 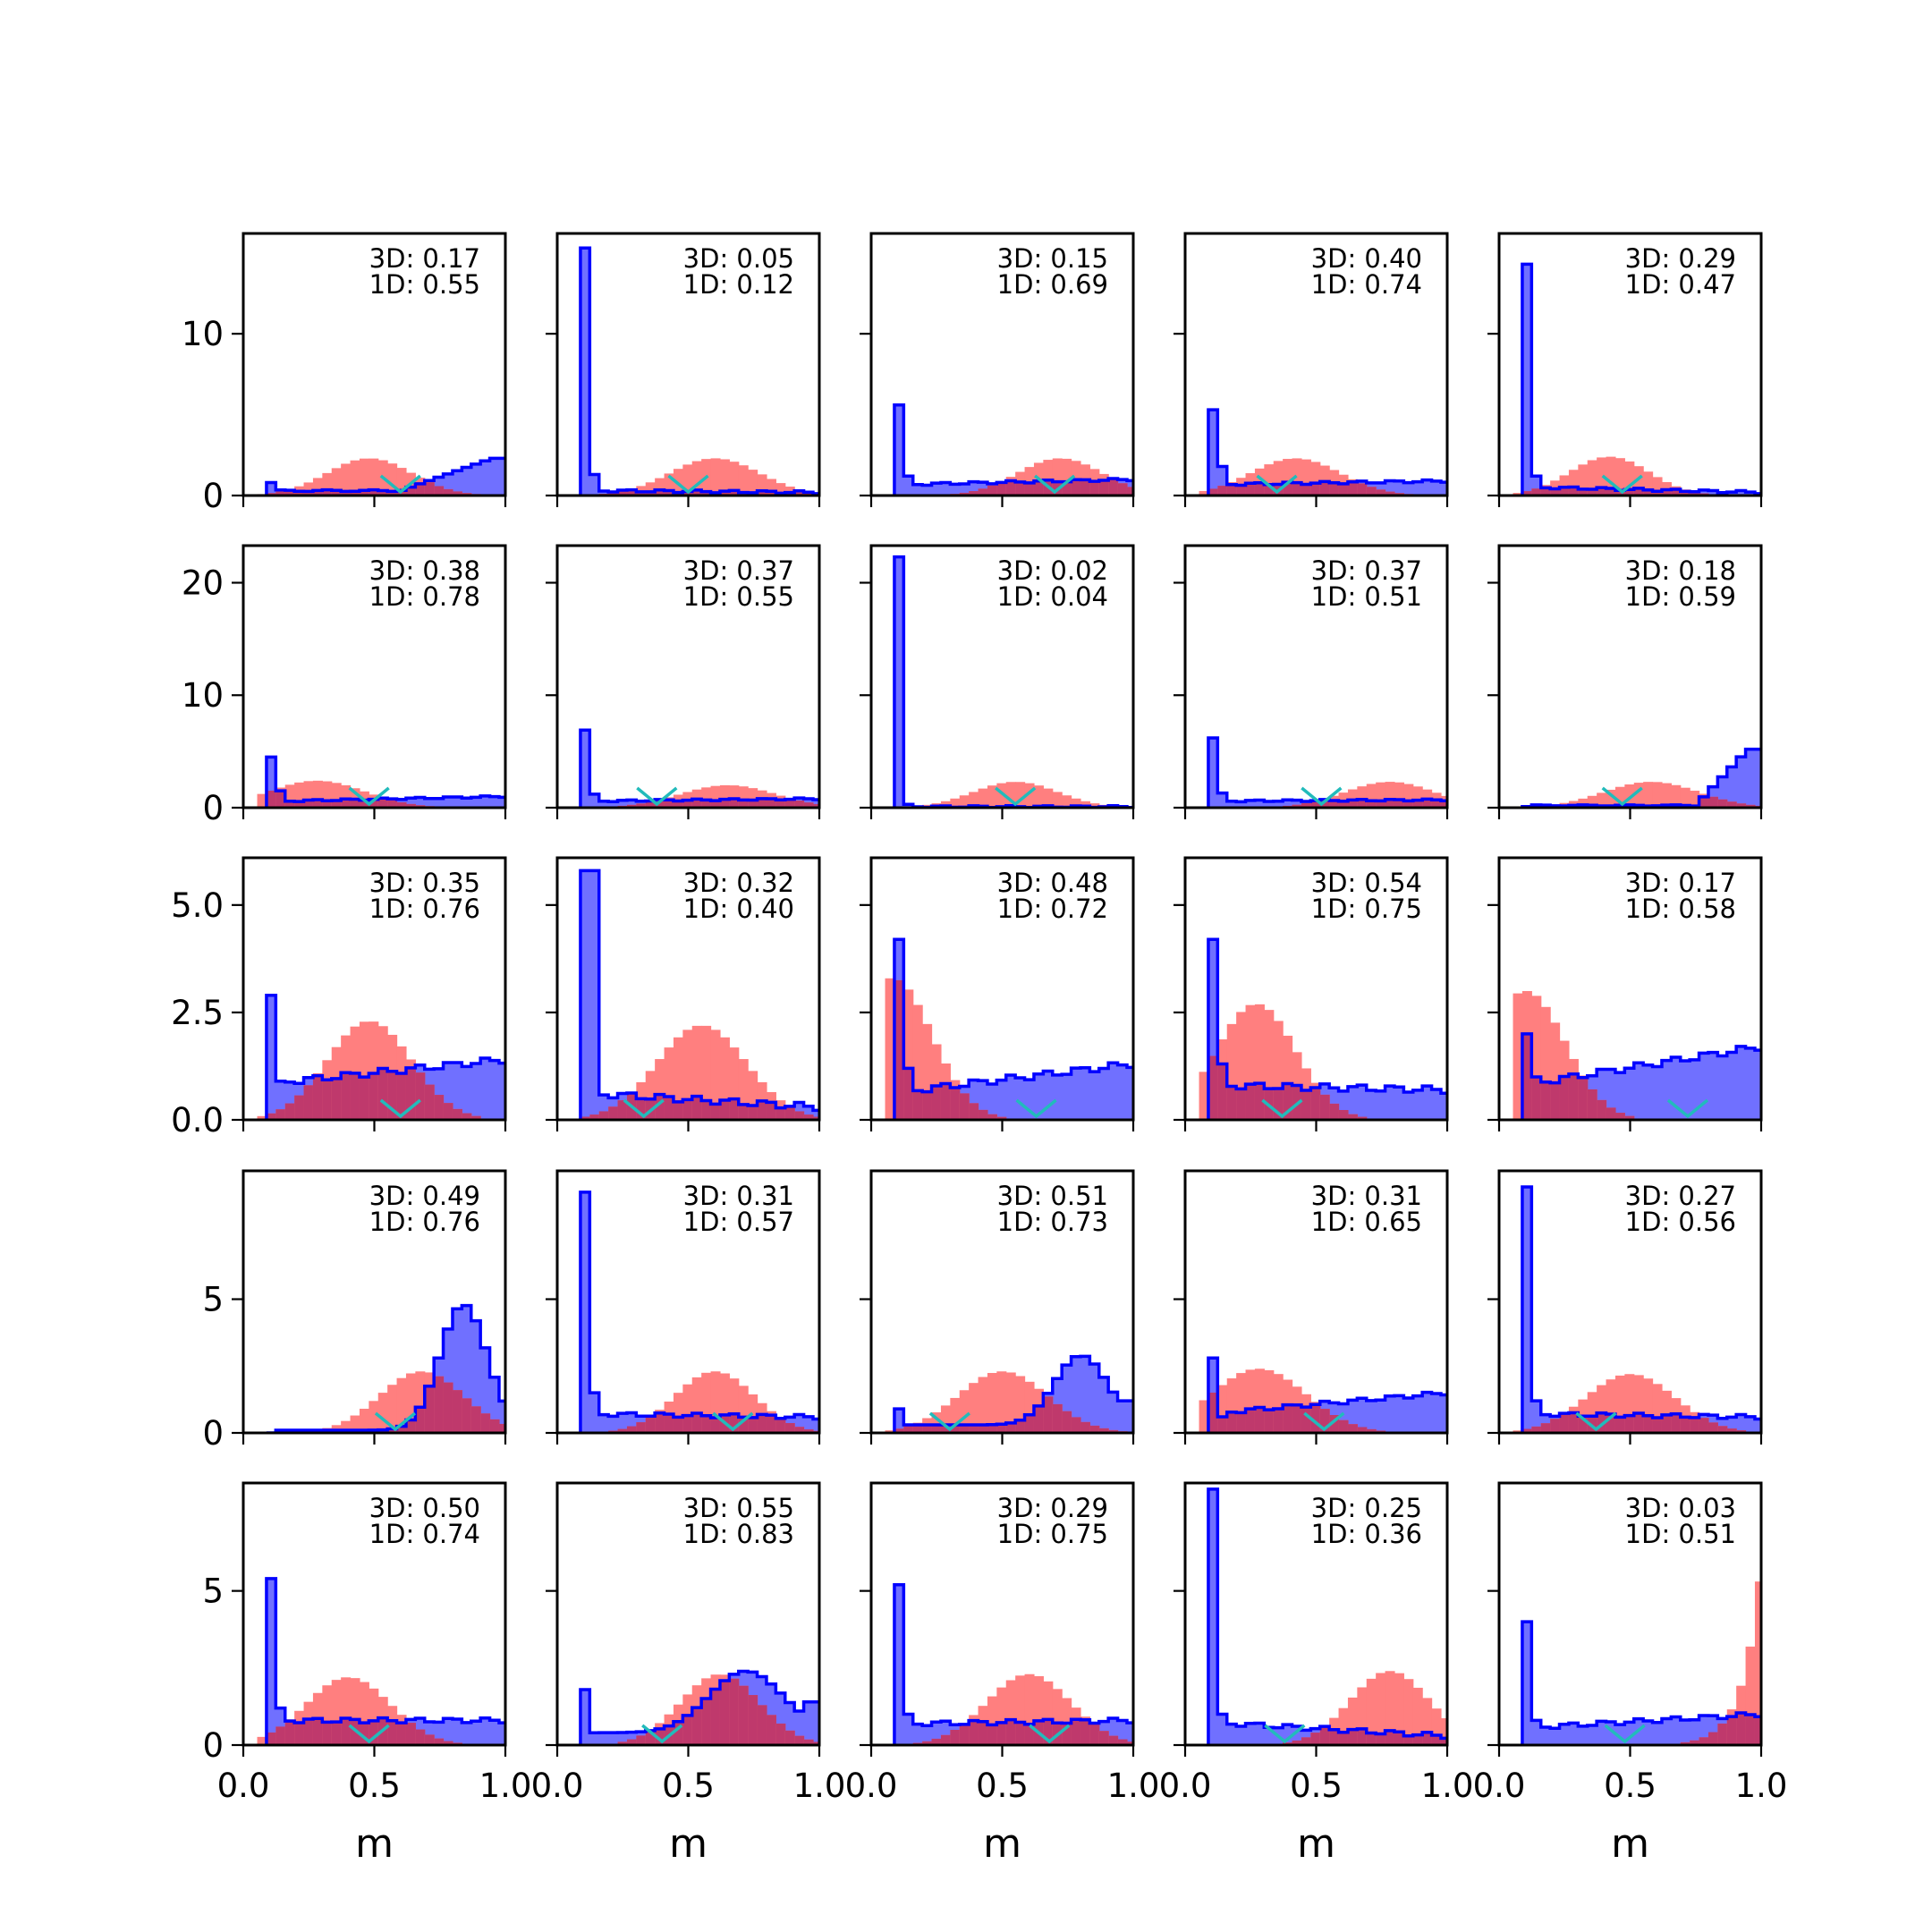 What do you see at coordinates (197, 905) in the screenshot?
I see `ytick-label: 5.0` at bounding box center [197, 905].